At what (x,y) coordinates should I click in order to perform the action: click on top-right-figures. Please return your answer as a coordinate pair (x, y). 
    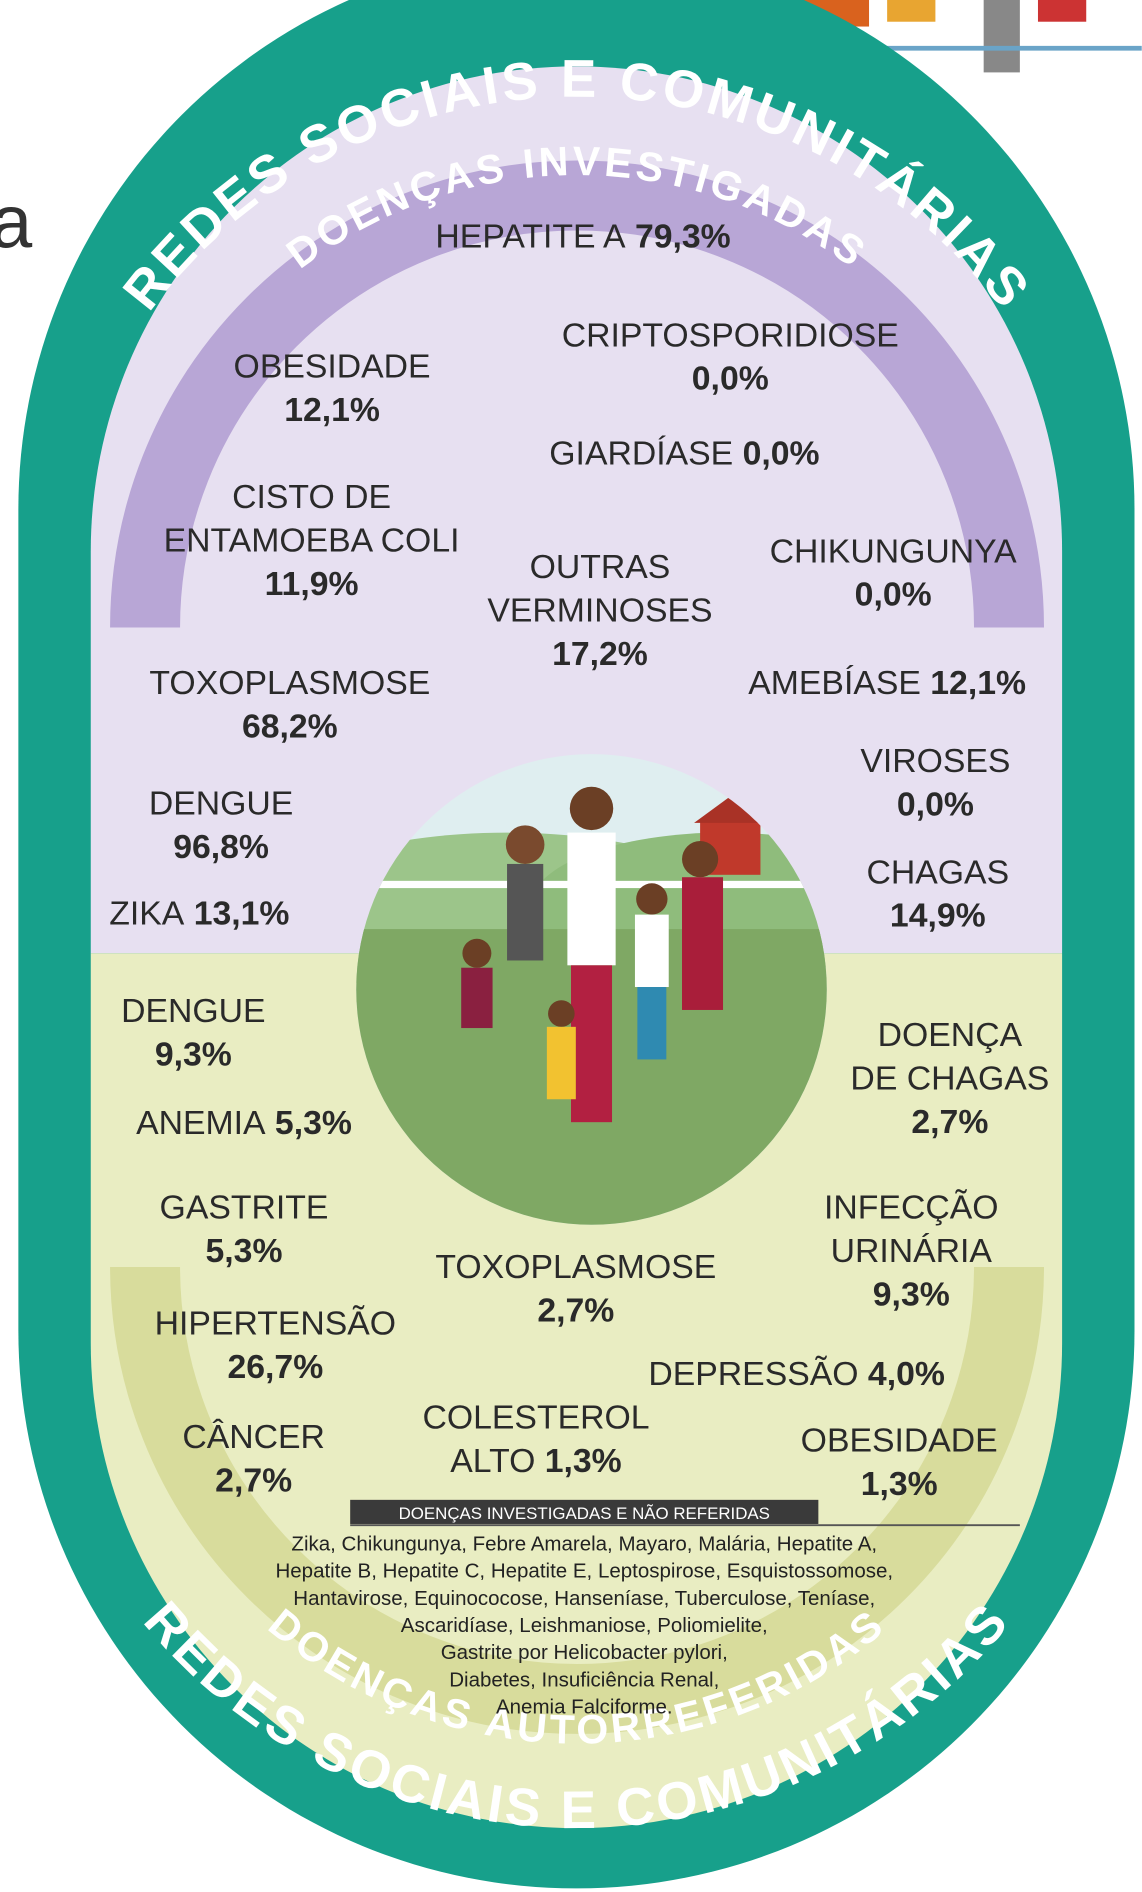
    Looking at the image, I should click on (969, 36).